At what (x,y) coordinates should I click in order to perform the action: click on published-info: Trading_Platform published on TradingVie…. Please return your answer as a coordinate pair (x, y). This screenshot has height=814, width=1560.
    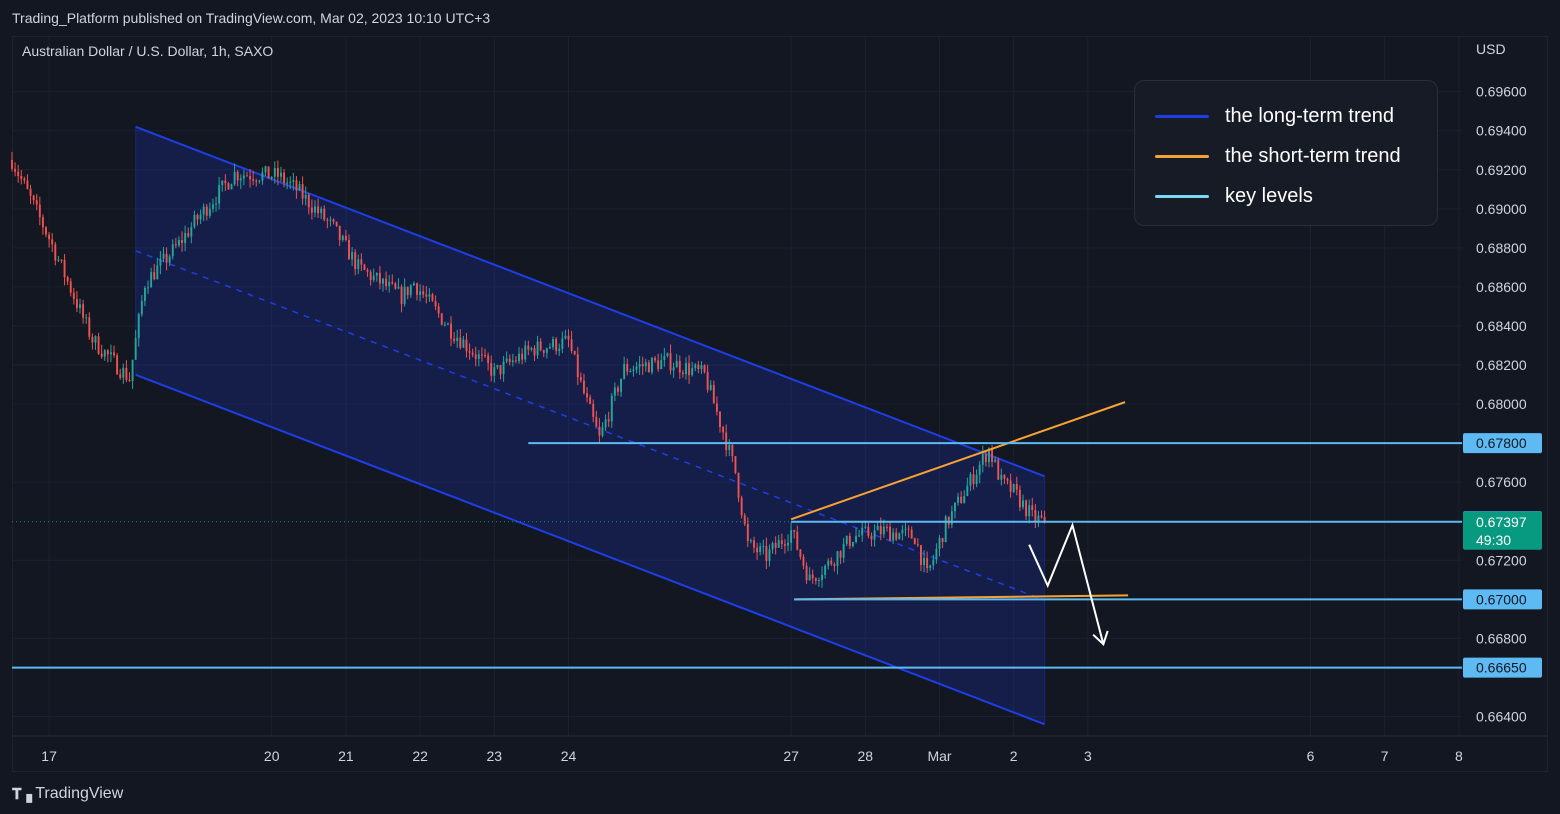
    Looking at the image, I should click on (251, 18).